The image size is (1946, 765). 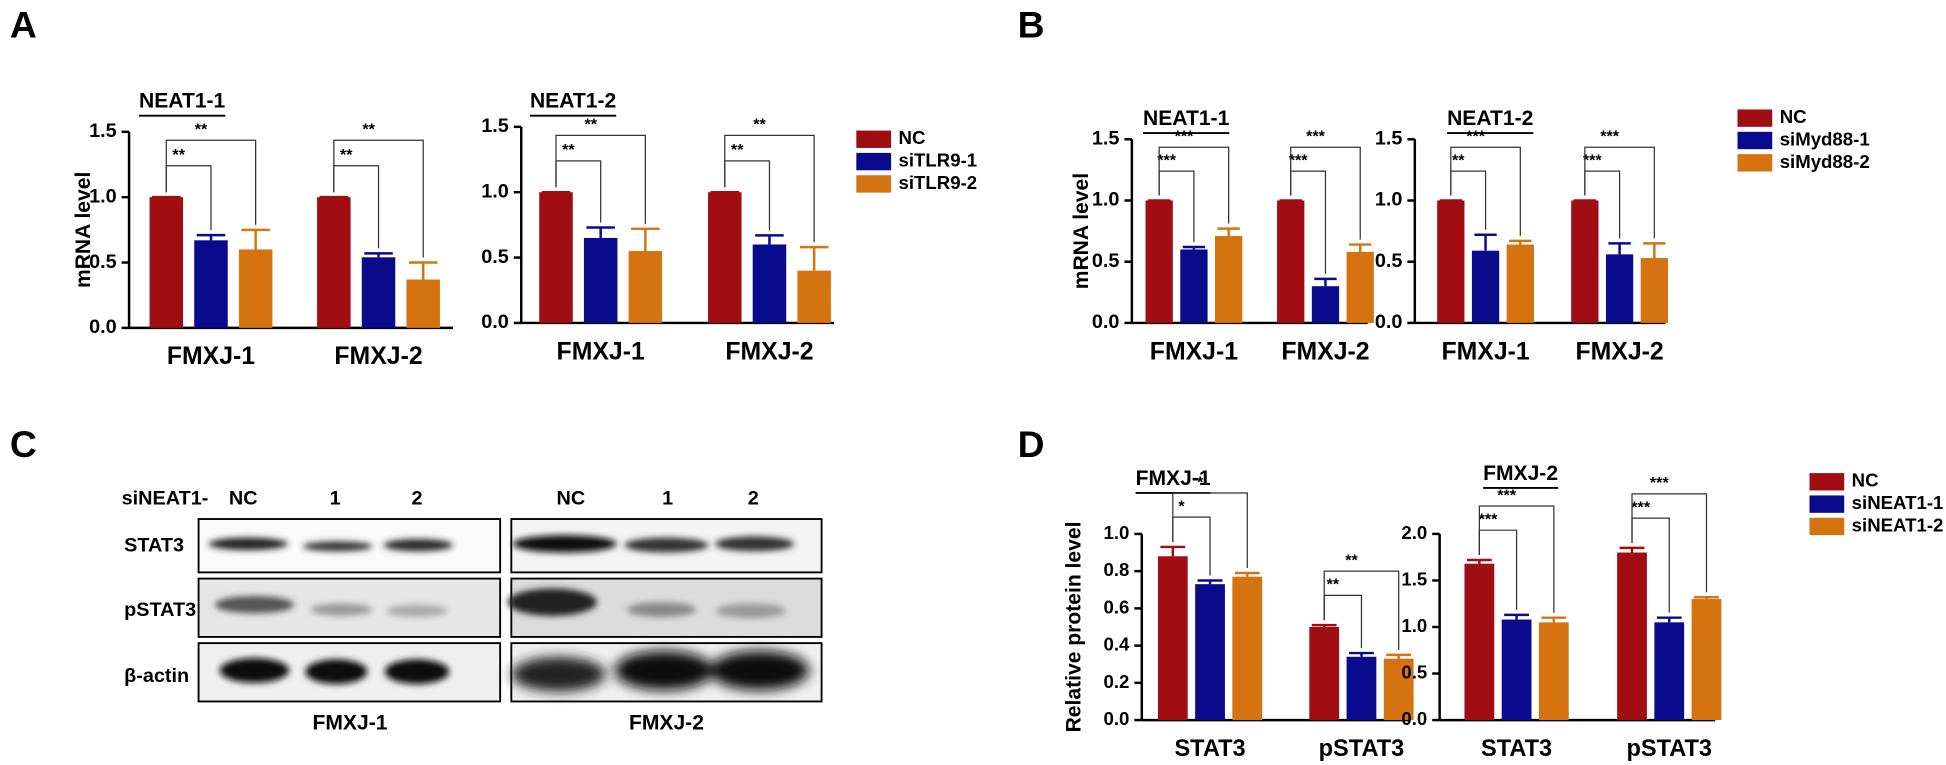 What do you see at coordinates (667, 498) in the screenshot?
I see `lane-label: 1` at bounding box center [667, 498].